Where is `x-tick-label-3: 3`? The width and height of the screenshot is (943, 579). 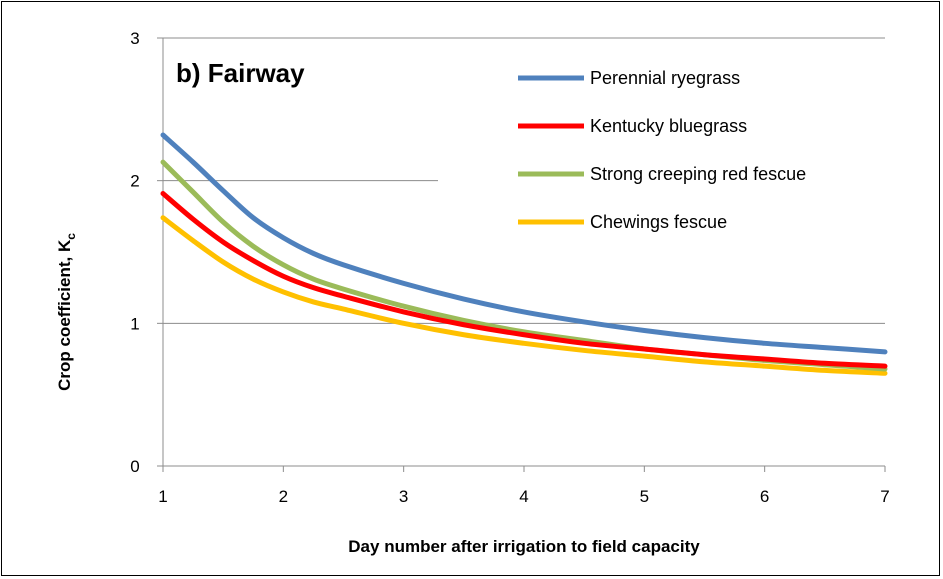
x-tick-label-3: 3 is located at coordinates (403, 496).